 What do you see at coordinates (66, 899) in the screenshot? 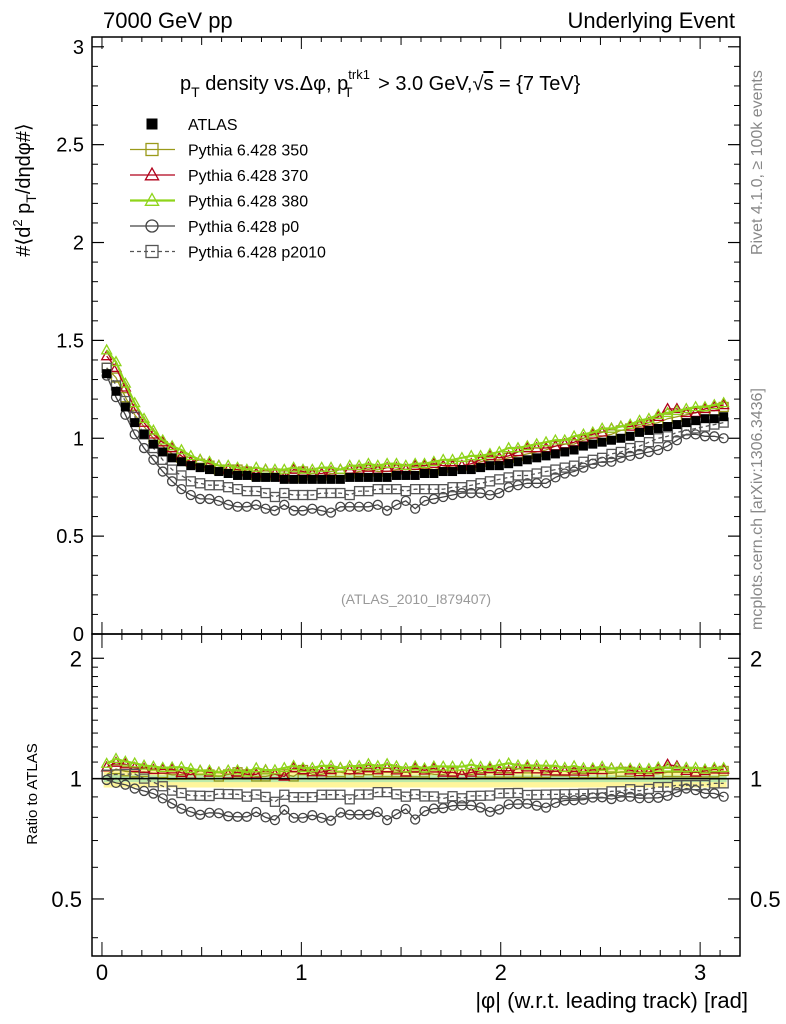
I see `ratio-y-tick-label: 0.5` at bounding box center [66, 899].